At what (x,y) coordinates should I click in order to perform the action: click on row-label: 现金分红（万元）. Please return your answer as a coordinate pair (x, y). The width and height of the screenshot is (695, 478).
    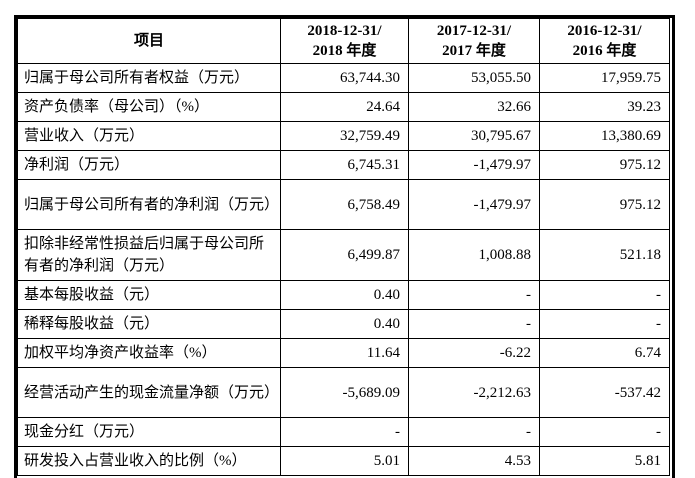
    Looking at the image, I should click on (149, 432).